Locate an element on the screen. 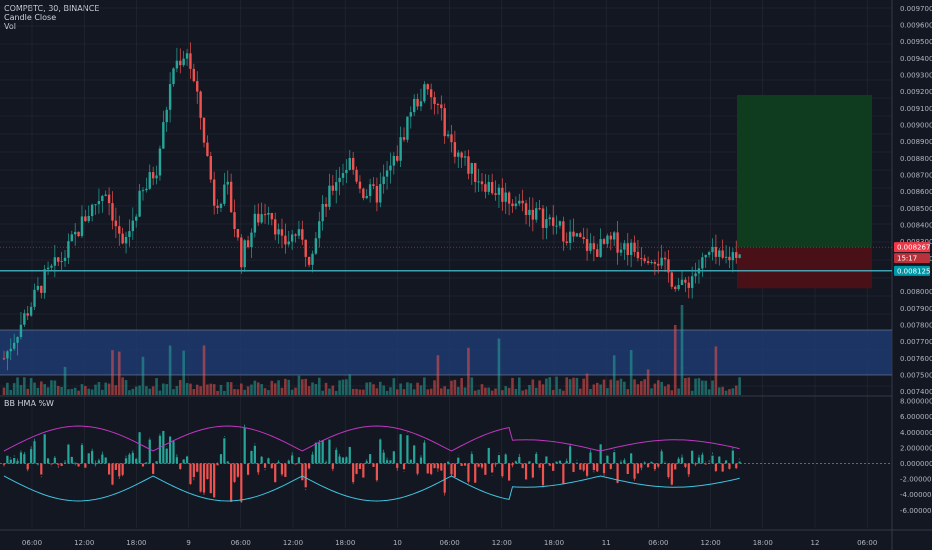 The height and width of the screenshot is (550, 932). price-tick: 0.007400 is located at coordinates (916, 392).